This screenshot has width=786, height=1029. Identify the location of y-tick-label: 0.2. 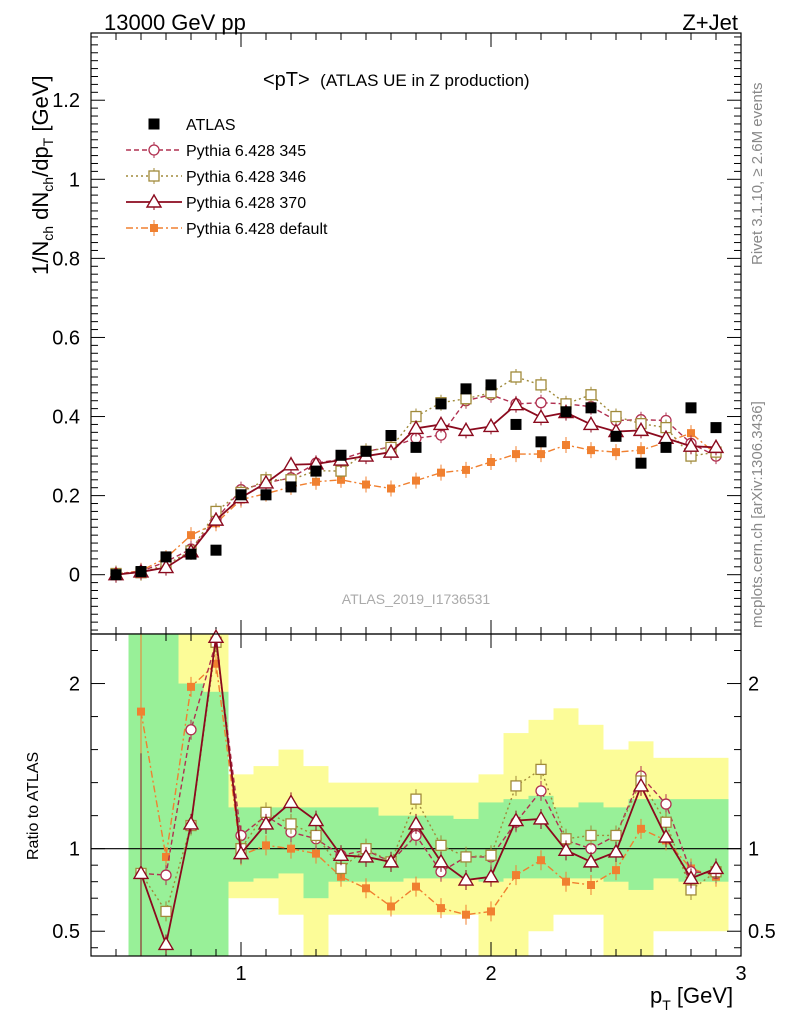
(66, 497).